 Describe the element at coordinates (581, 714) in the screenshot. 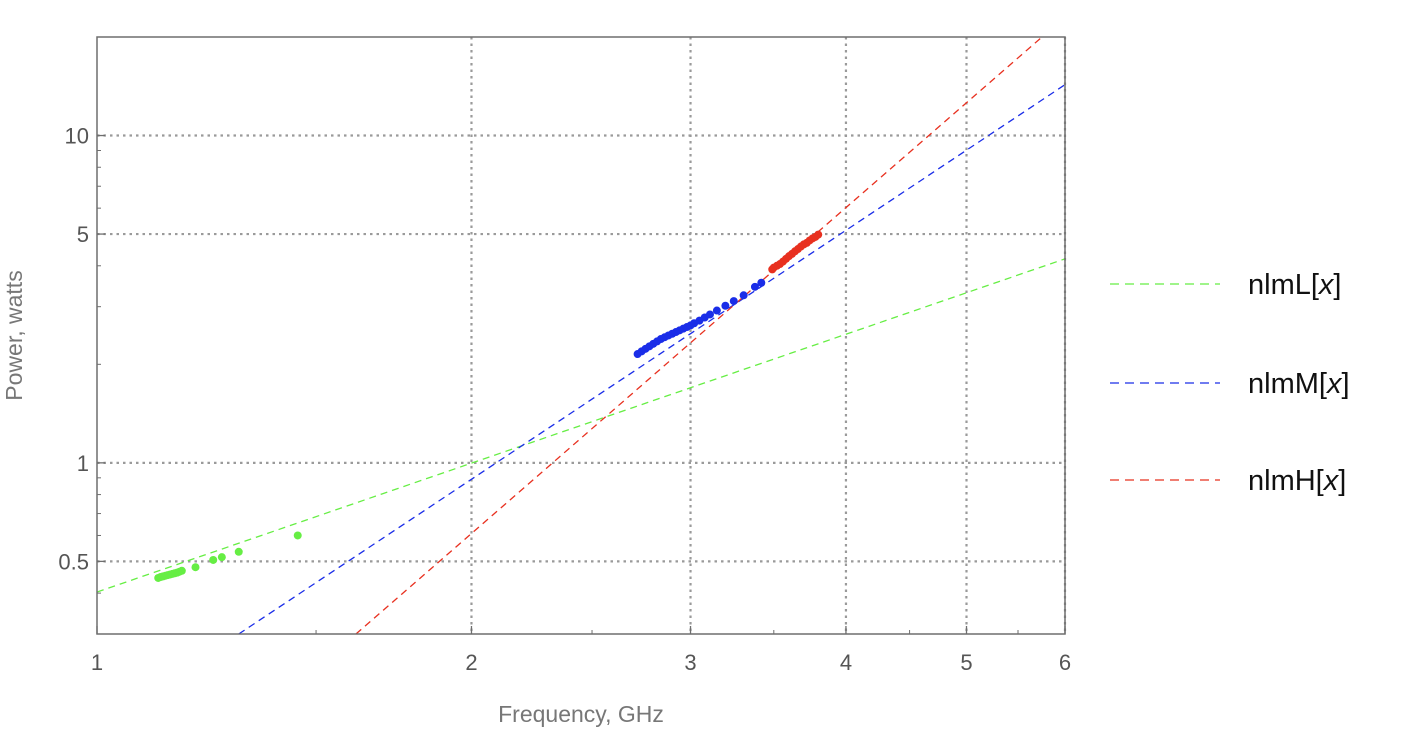

I see `x-axis-label: Frequency, GHz` at that location.